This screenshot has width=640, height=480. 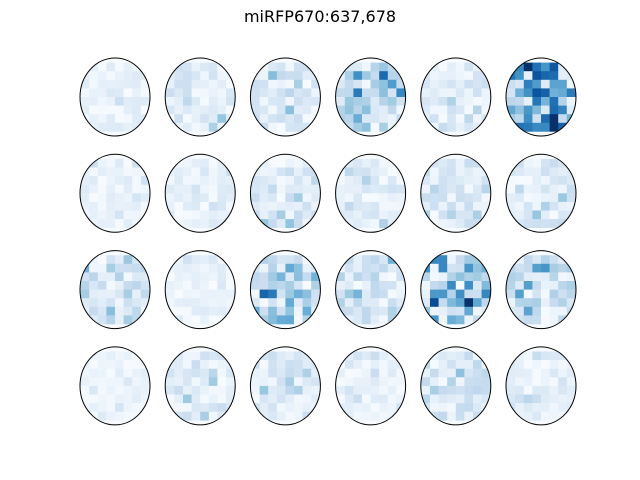 What do you see at coordinates (541, 97) in the screenshot?
I see `panel-r0-c5` at bounding box center [541, 97].